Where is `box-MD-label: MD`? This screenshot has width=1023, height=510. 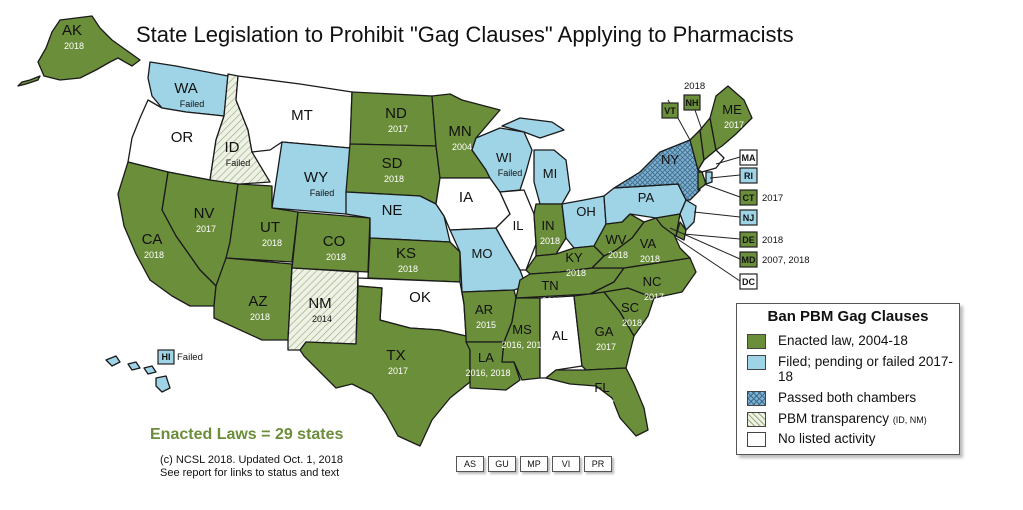
box-MD-label: MD is located at coordinates (749, 260).